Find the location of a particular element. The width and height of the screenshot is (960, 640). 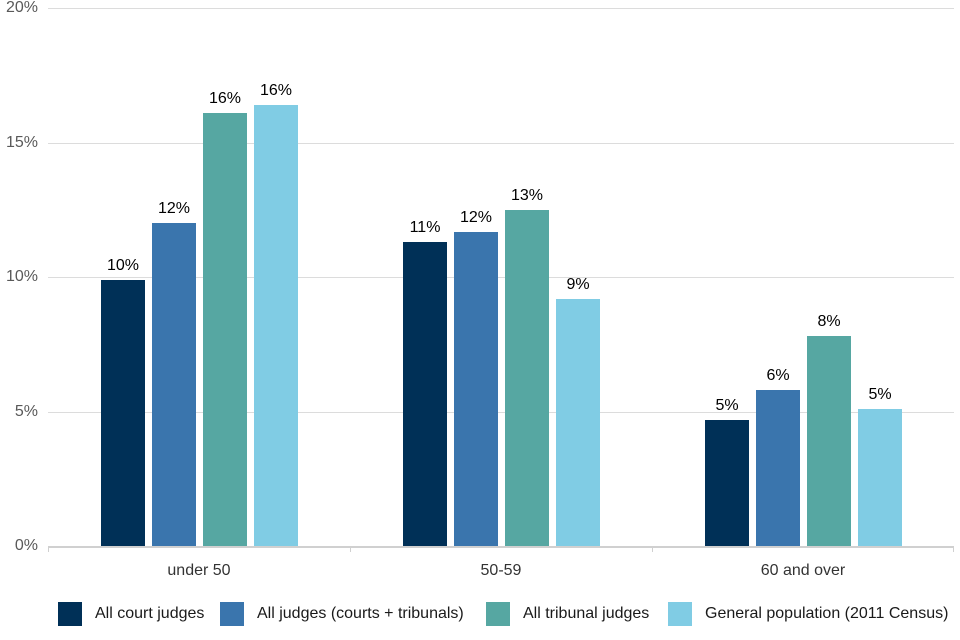

legend-item: General population (2011 Census) is located at coordinates (808, 614).